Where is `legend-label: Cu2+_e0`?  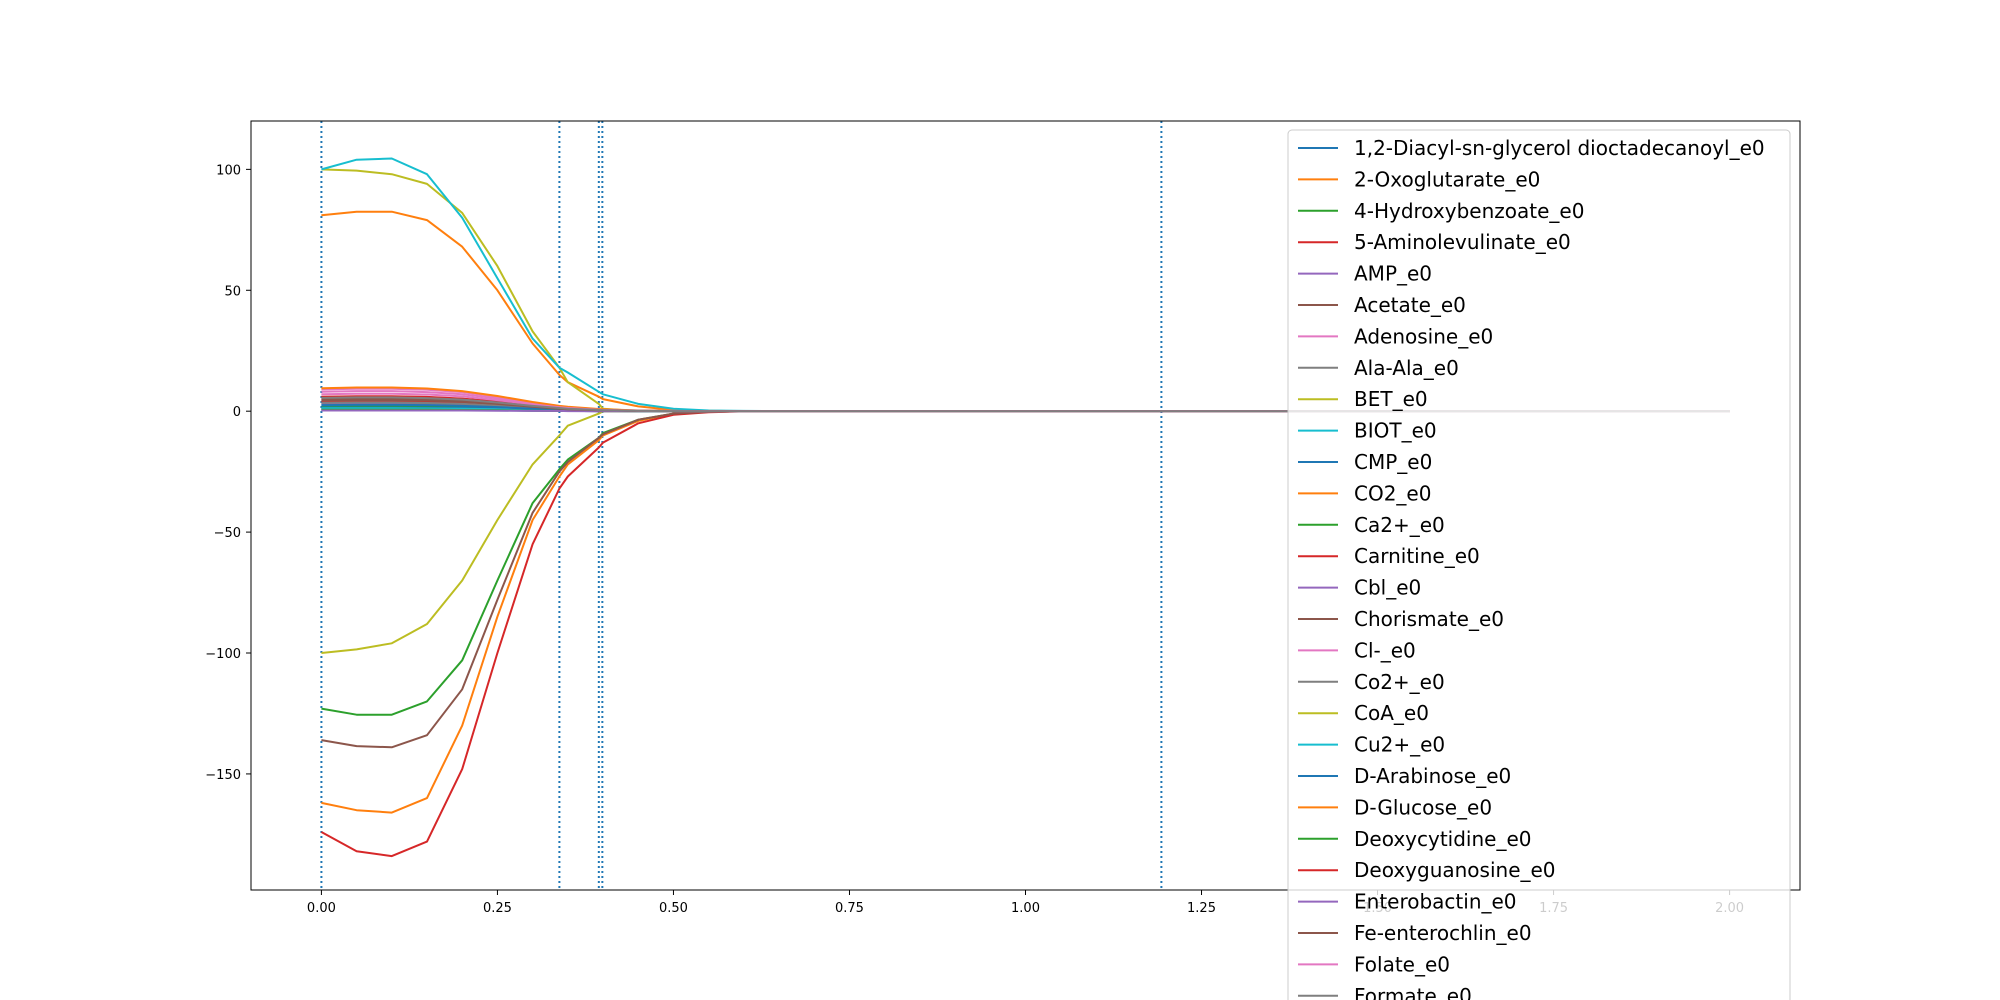
legend-label: Cu2+_e0 is located at coordinates (1399, 745).